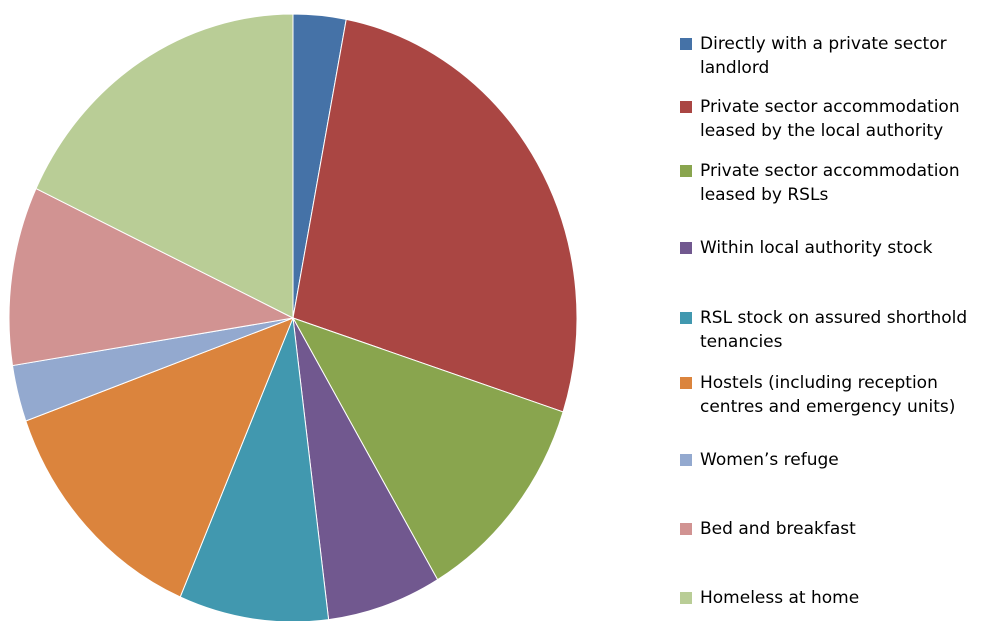 The width and height of the screenshot is (1005, 621). I want to click on legend-label: Directly with a private sector landlord, so click(823, 56).